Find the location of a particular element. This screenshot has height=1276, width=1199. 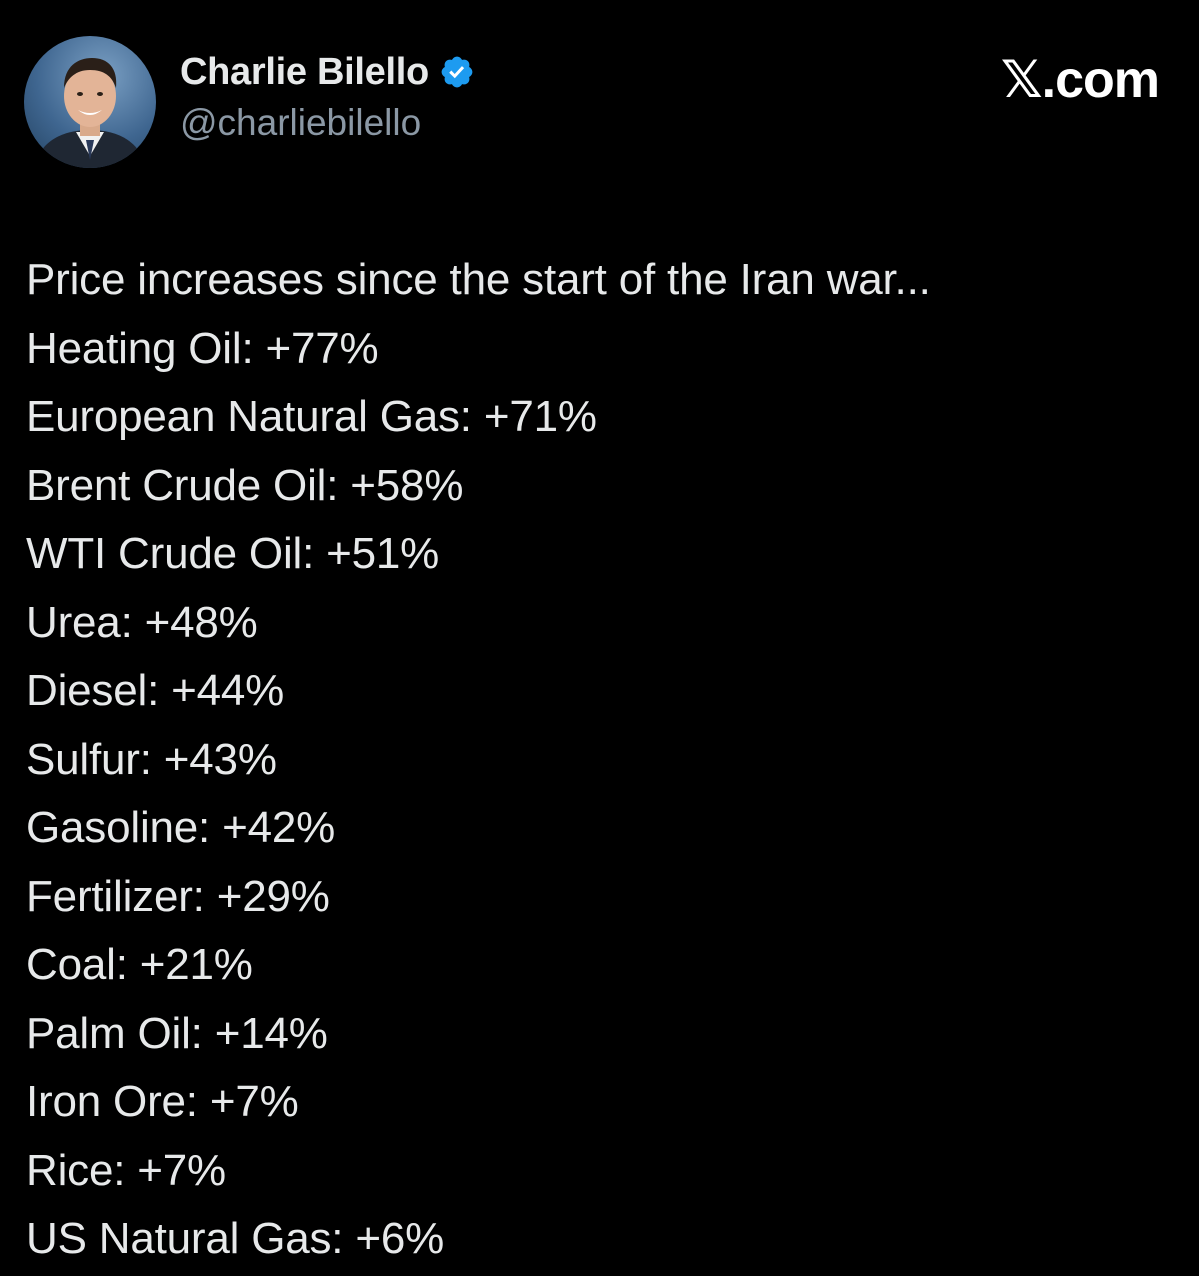

list-item: WTI Crude Oil: +51% is located at coordinates (233, 553).